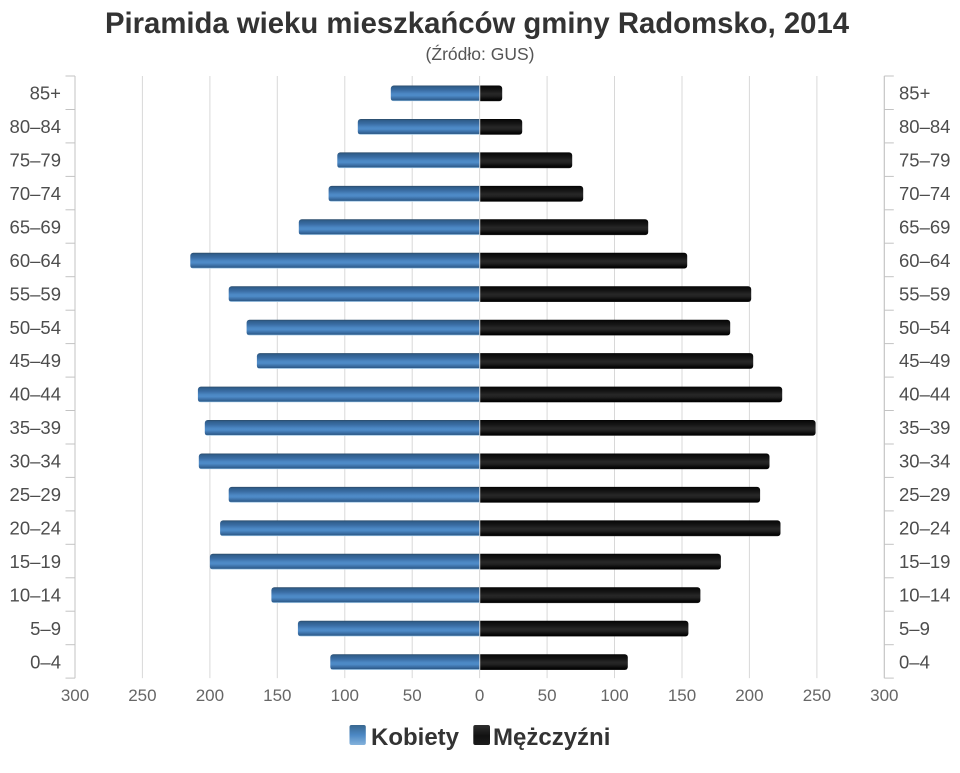 The height and width of the screenshot is (773, 960). Describe the element at coordinates (480, 54) in the screenshot. I see `svg-text: (Źródło: GUS)` at that location.